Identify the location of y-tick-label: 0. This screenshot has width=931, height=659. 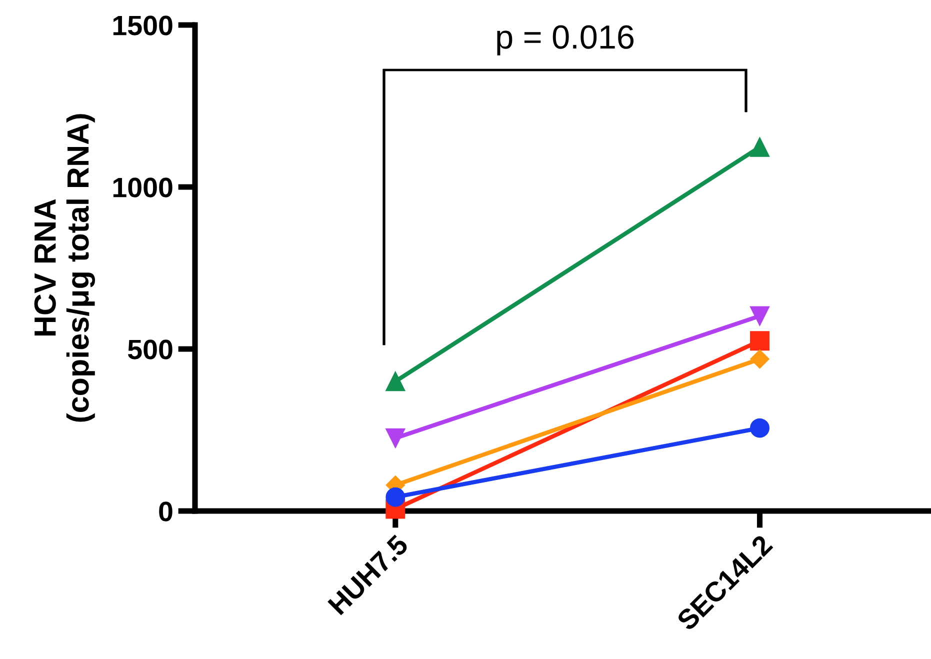
(165, 512).